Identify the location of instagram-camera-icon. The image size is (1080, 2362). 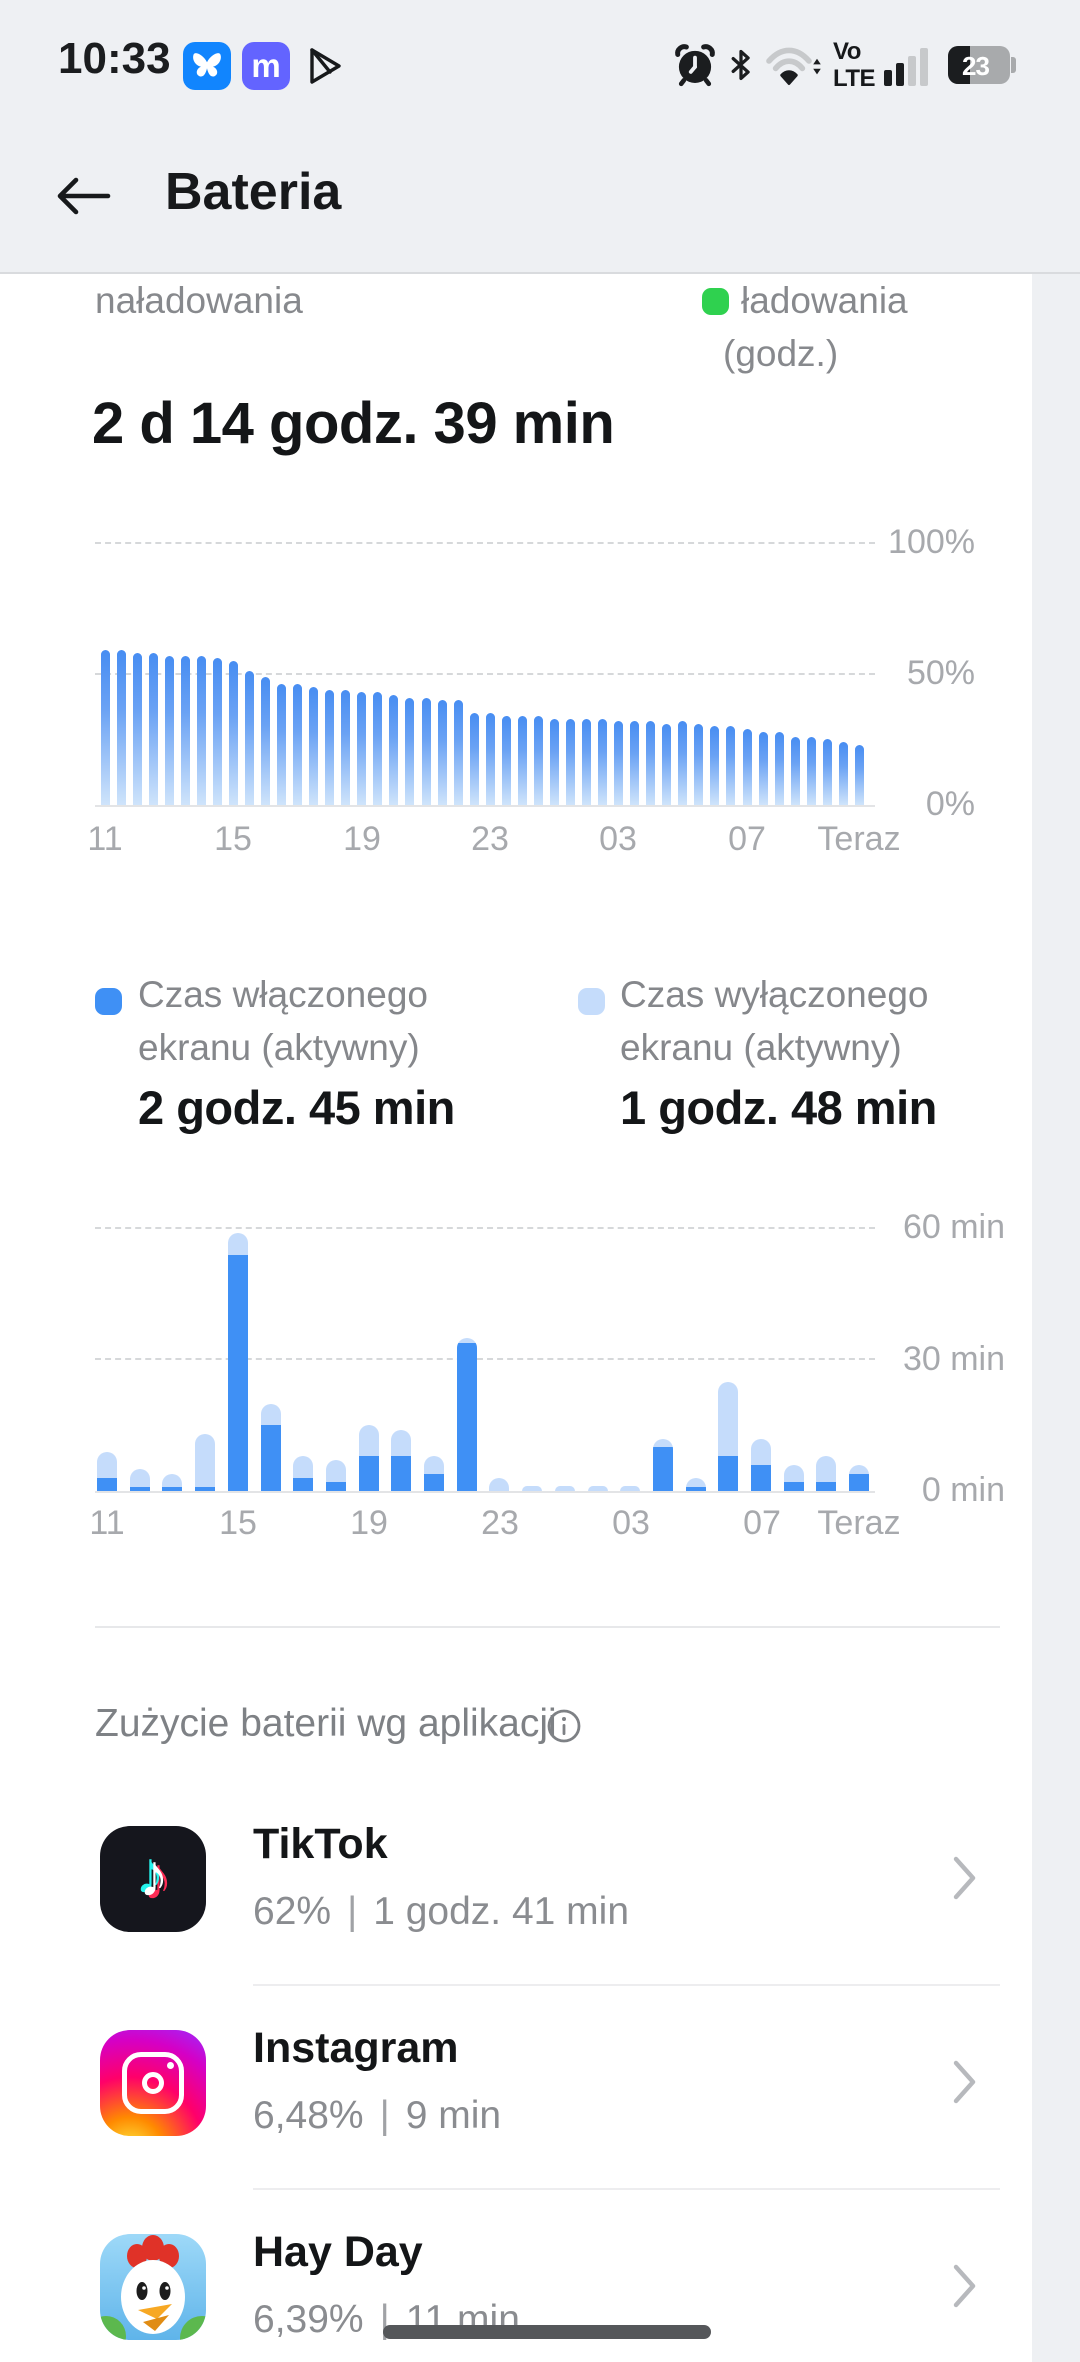
(153, 2083).